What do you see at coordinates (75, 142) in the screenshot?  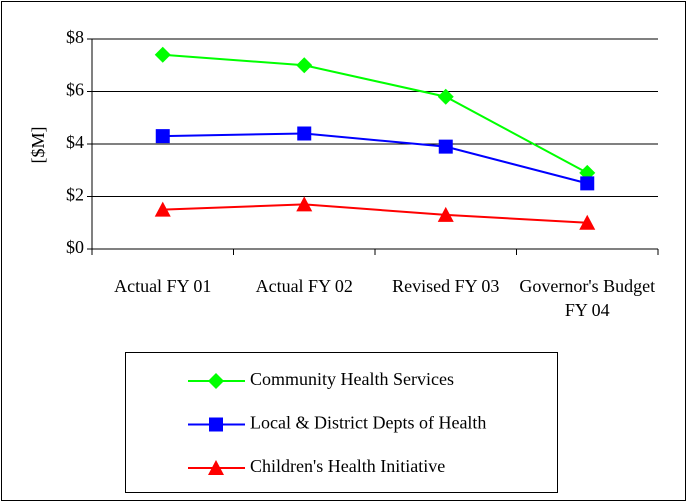 I see `y-tick-label: $4` at bounding box center [75, 142].